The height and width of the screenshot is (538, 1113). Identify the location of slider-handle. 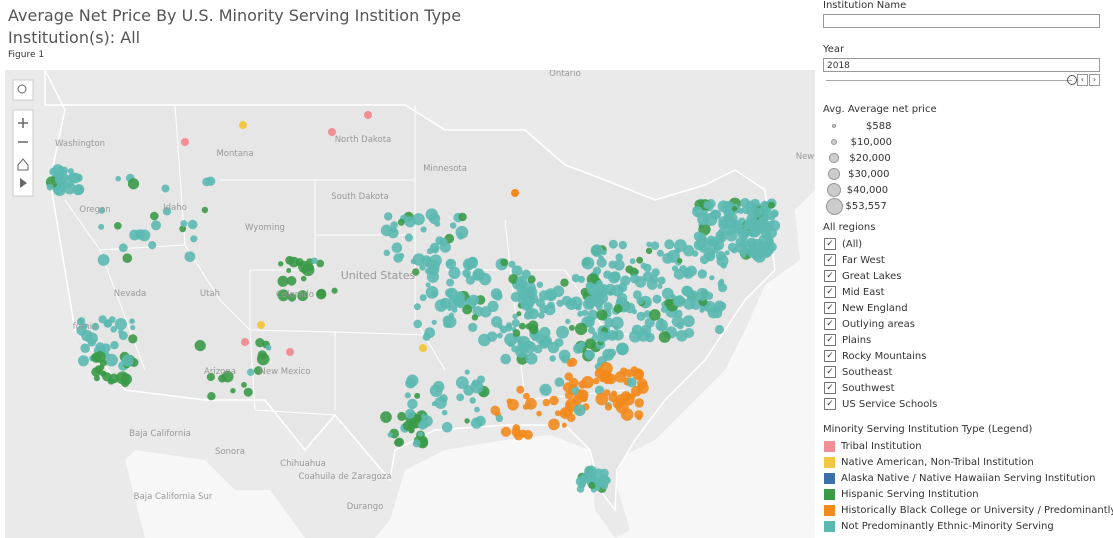
(1072, 80).